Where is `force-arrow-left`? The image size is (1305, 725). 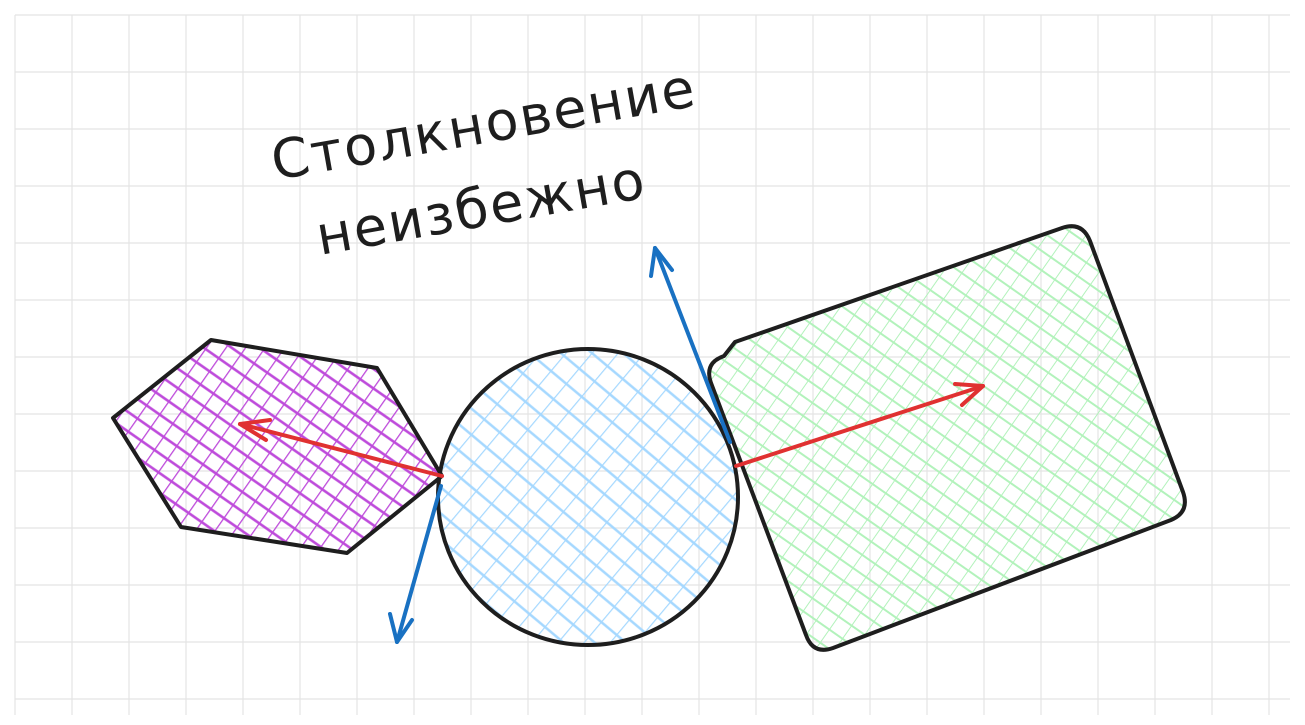 force-arrow-left is located at coordinates (341, 448).